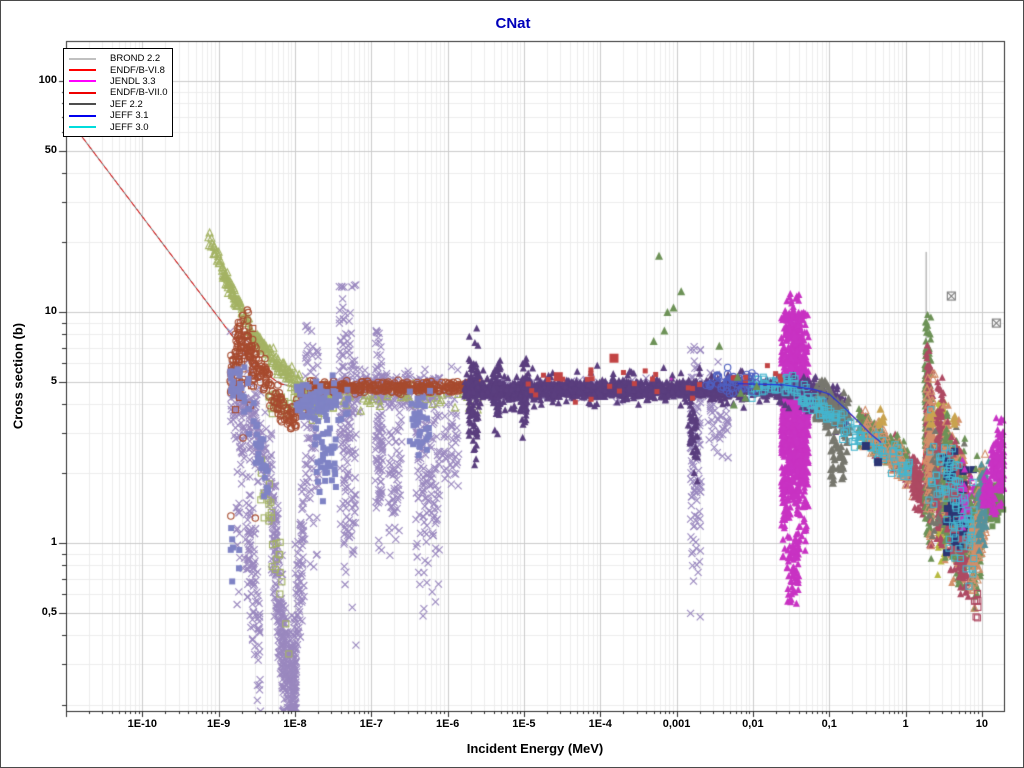 The image size is (1024, 768). I want to click on chart-title: CNat, so click(513, 23).